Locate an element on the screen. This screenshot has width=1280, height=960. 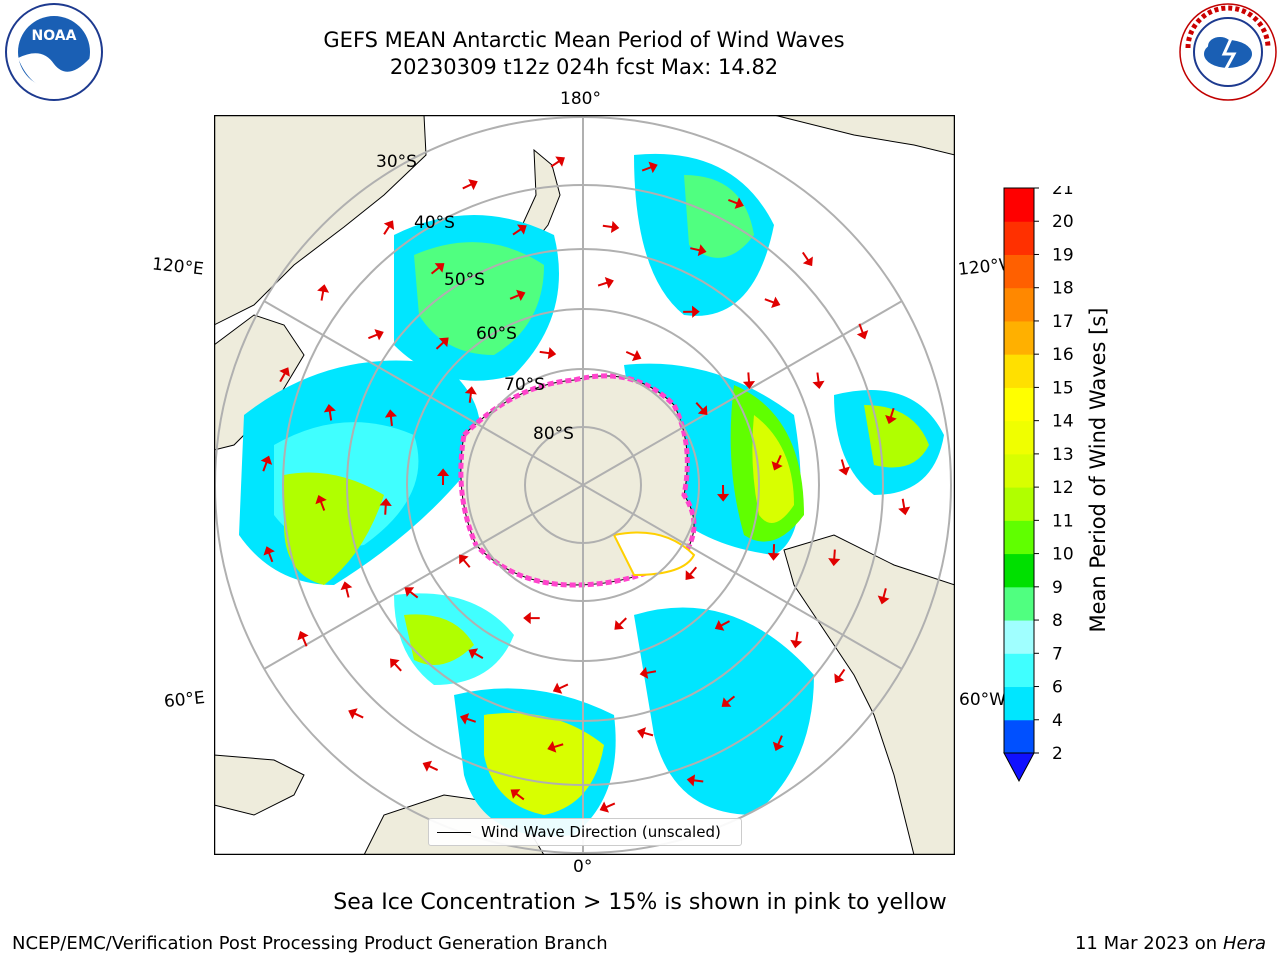
colorbar-tick-label: 4 is located at coordinates (1057, 721).